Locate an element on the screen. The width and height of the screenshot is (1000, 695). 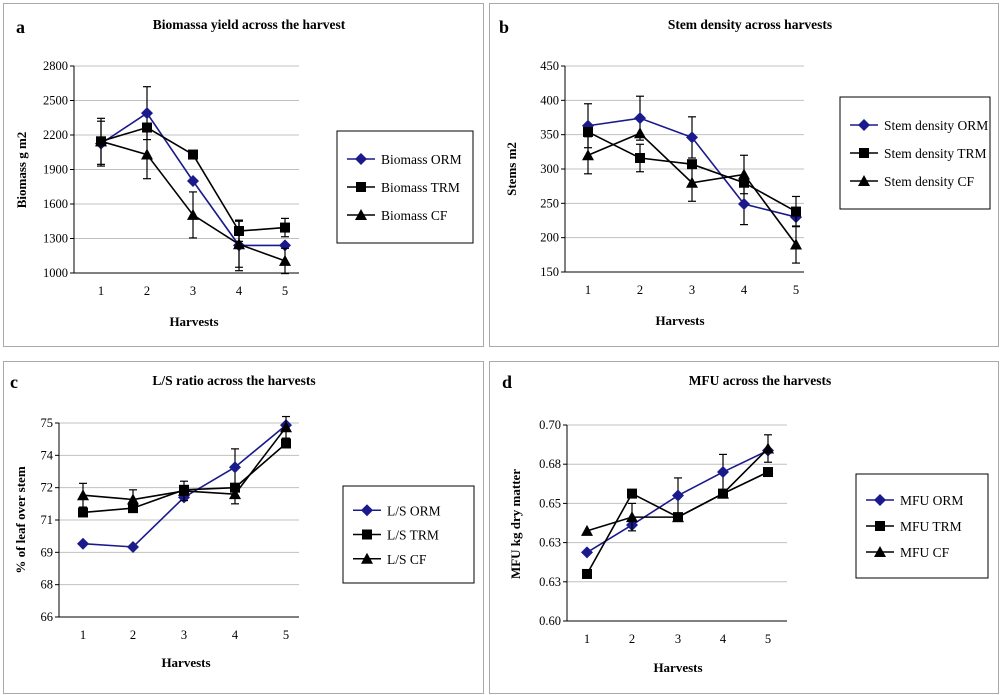
y-tick-label: 74 is located at coordinates (47, 455).